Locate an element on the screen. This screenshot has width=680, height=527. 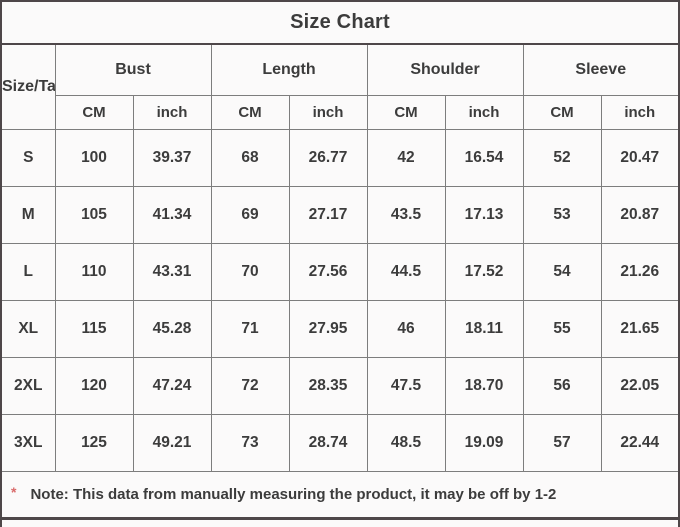
measurement-cell: 53 is located at coordinates (562, 215).